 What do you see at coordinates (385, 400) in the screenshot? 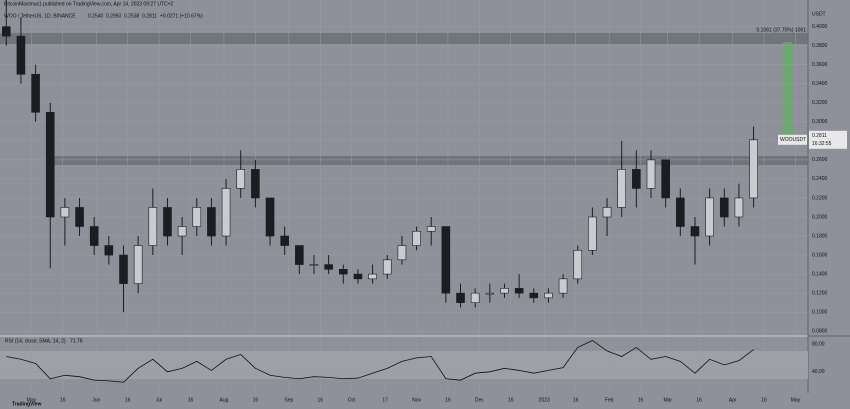
I see `x-tick-label: 17` at bounding box center [385, 400].